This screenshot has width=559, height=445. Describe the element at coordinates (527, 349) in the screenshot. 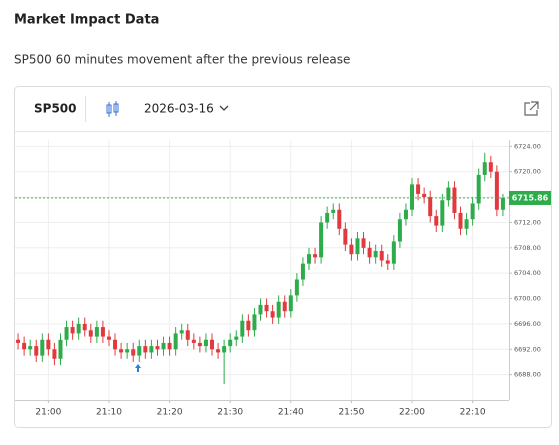

I see `y-tick-label: 6692.00` at that location.